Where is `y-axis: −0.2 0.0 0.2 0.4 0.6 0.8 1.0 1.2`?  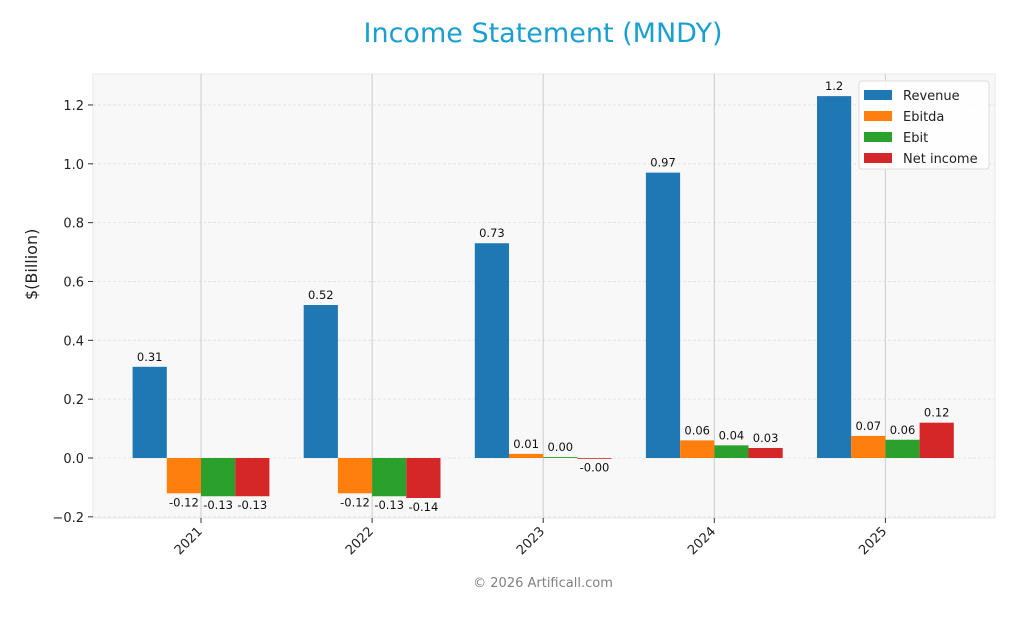 y-axis: −0.2 0.0 0.2 0.4 0.6 0.8 1.0 1.2 is located at coordinates (72, 312).